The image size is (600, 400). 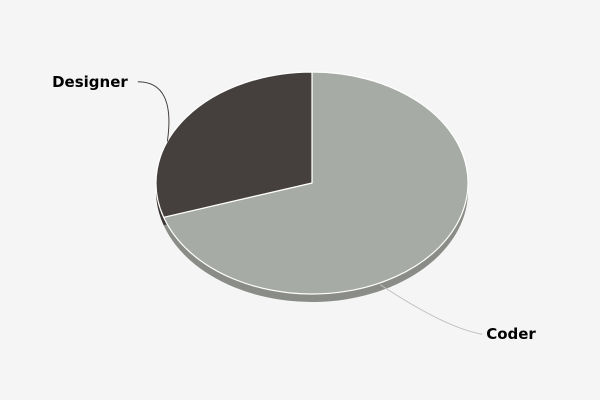 What do you see at coordinates (90, 82) in the screenshot?
I see `pie-label-designer: Designer` at bounding box center [90, 82].